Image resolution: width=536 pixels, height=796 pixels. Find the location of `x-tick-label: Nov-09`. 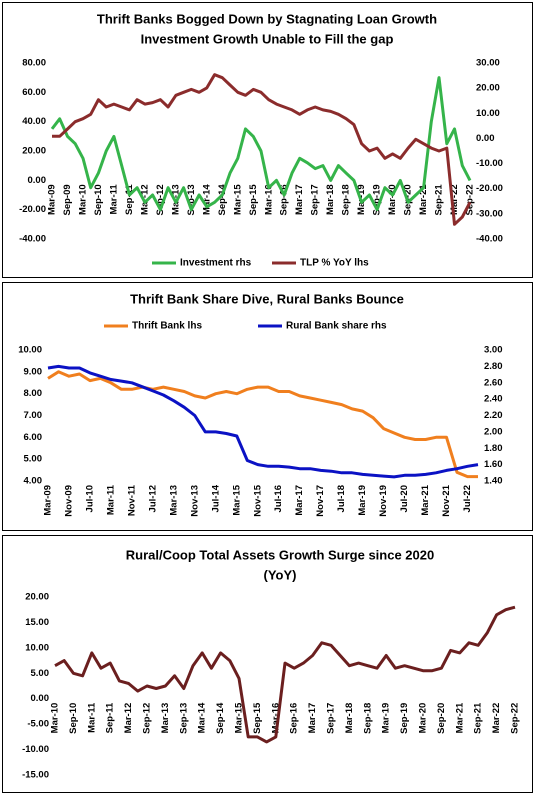

x-tick-label: Nov-09 is located at coordinates (68, 501).